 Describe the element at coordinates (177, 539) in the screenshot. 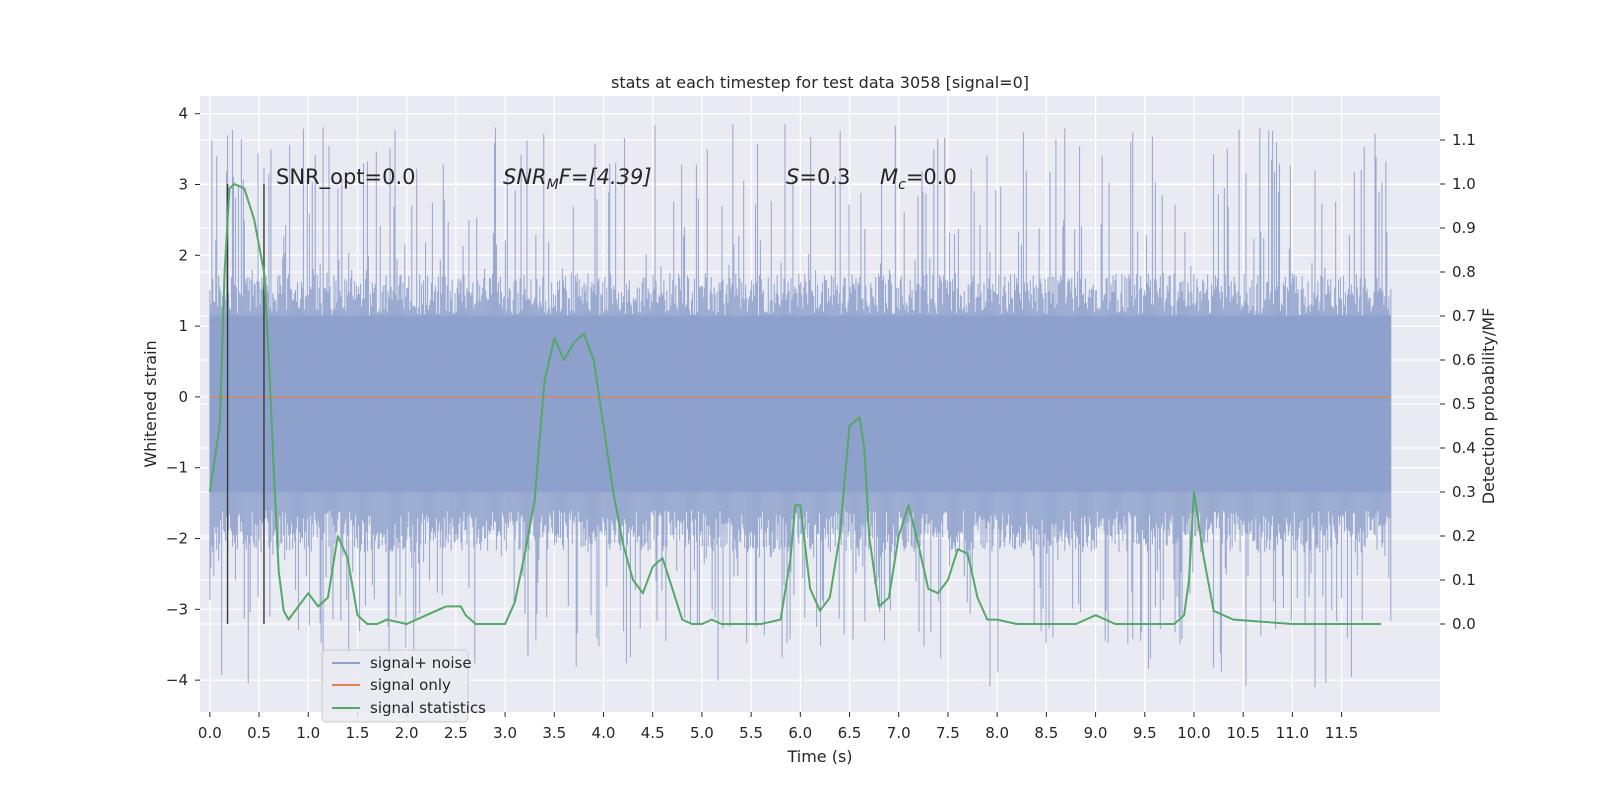

I see `y-left-tick-label: −2` at that location.